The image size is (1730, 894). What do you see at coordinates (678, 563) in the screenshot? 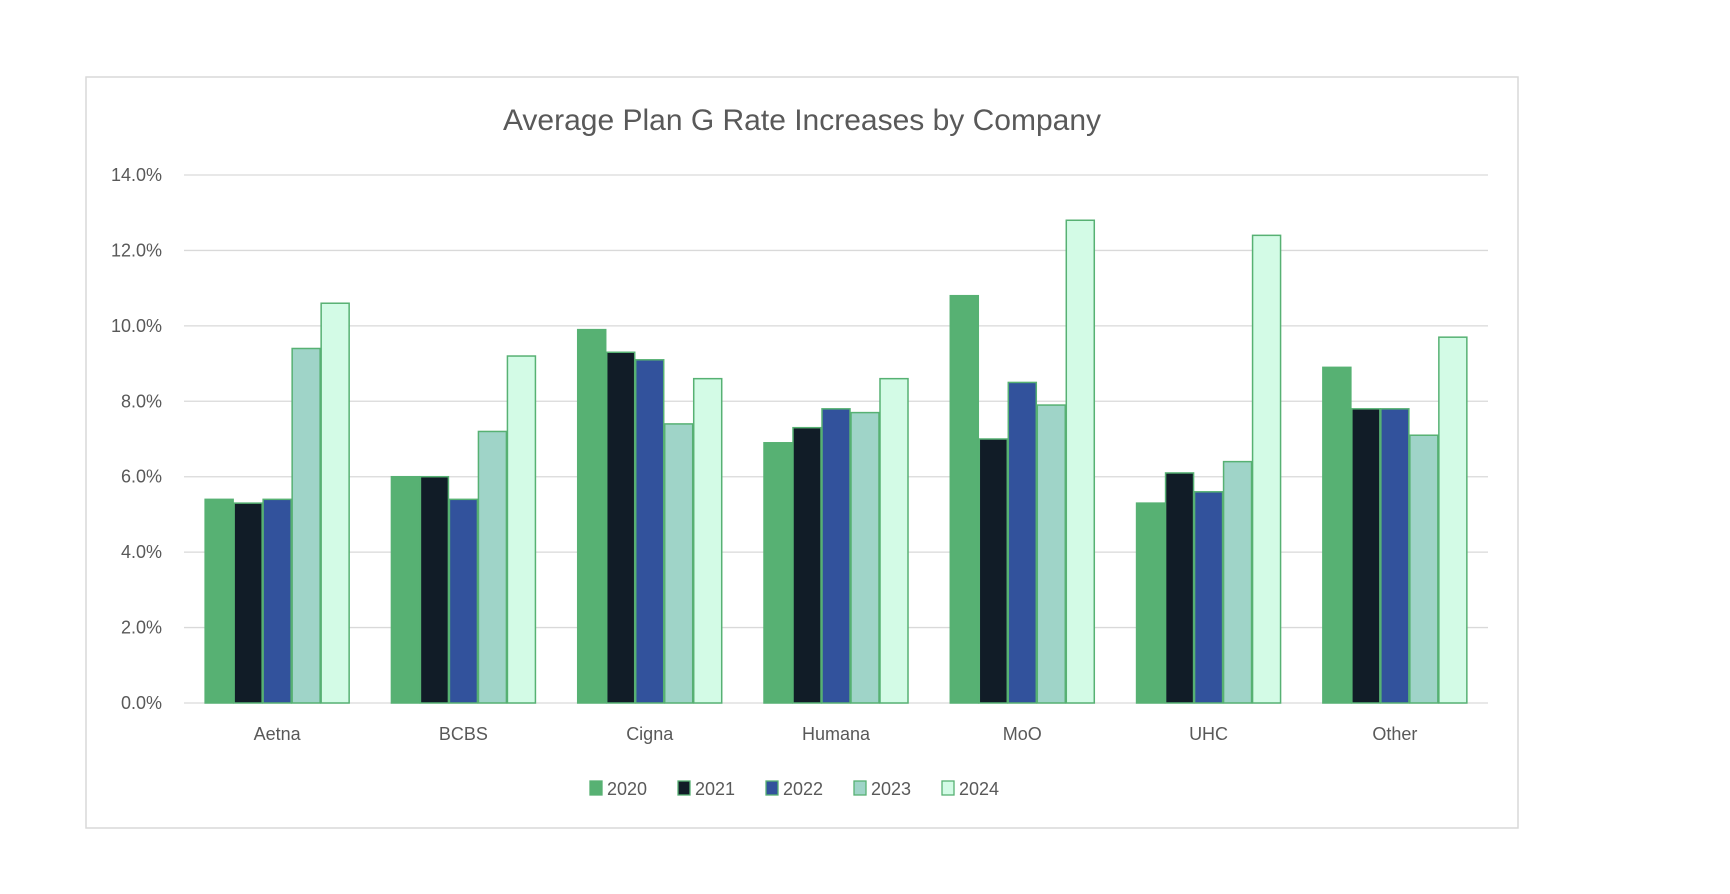
I see `bar-2023-cigna` at bounding box center [678, 563].